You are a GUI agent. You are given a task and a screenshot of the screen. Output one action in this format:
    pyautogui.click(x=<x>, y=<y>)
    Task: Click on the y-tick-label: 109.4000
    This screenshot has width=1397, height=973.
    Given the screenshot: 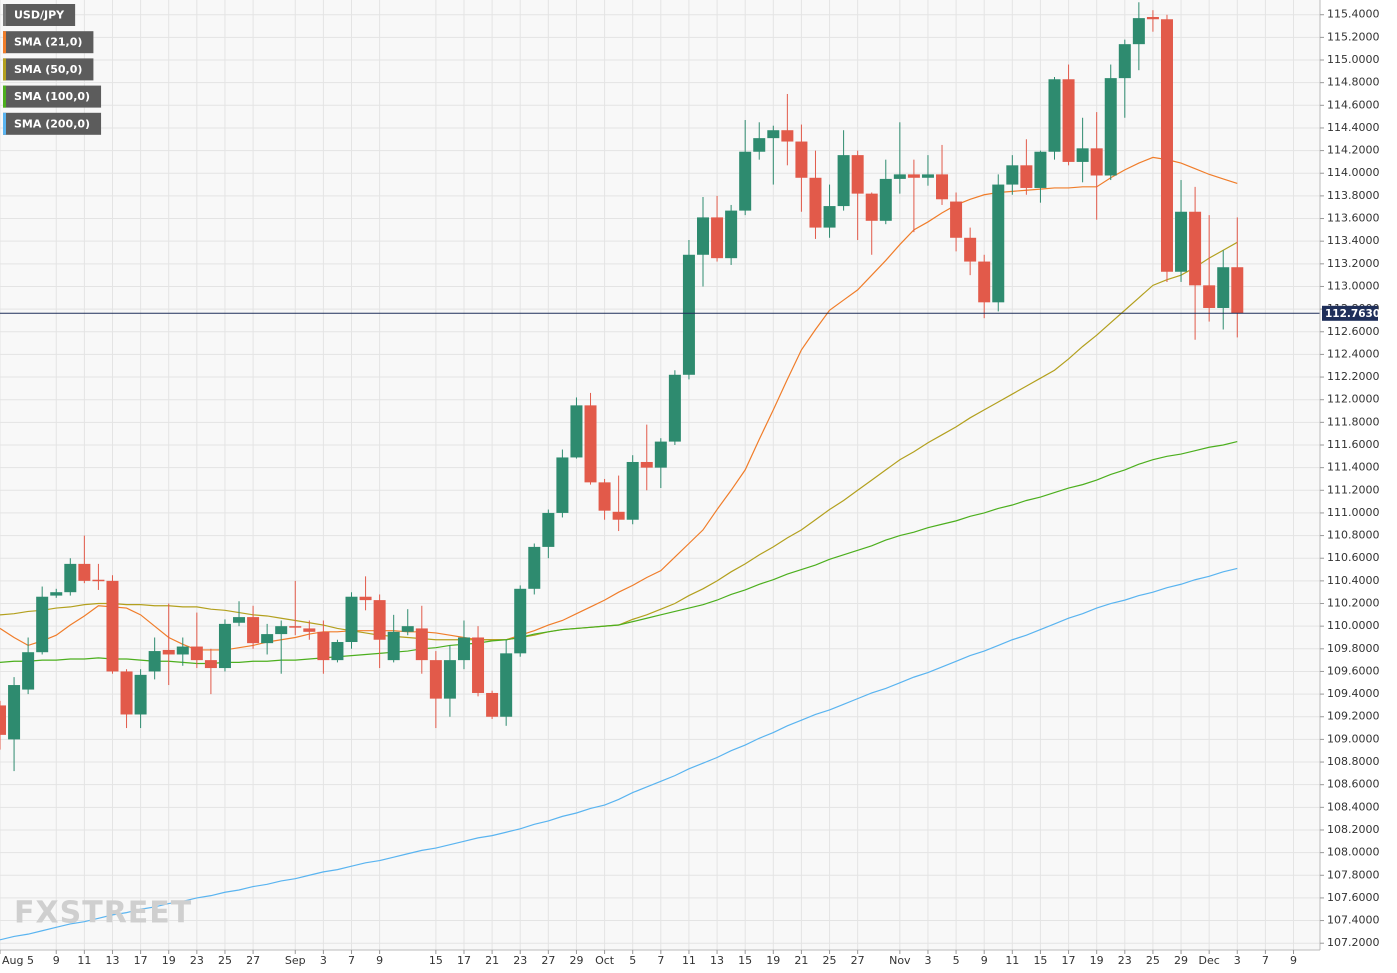 What is the action you would take?
    pyautogui.click(x=1353, y=693)
    